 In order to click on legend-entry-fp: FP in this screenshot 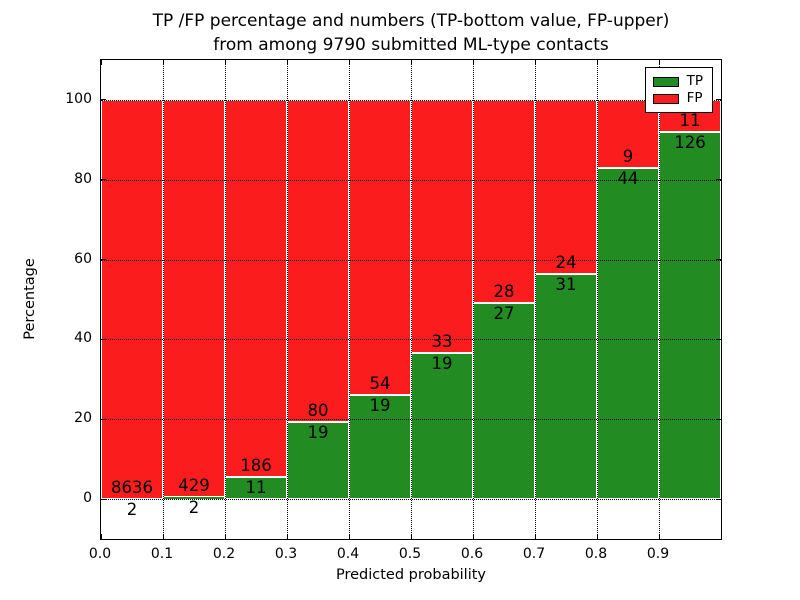, I will do `click(677, 98)`.